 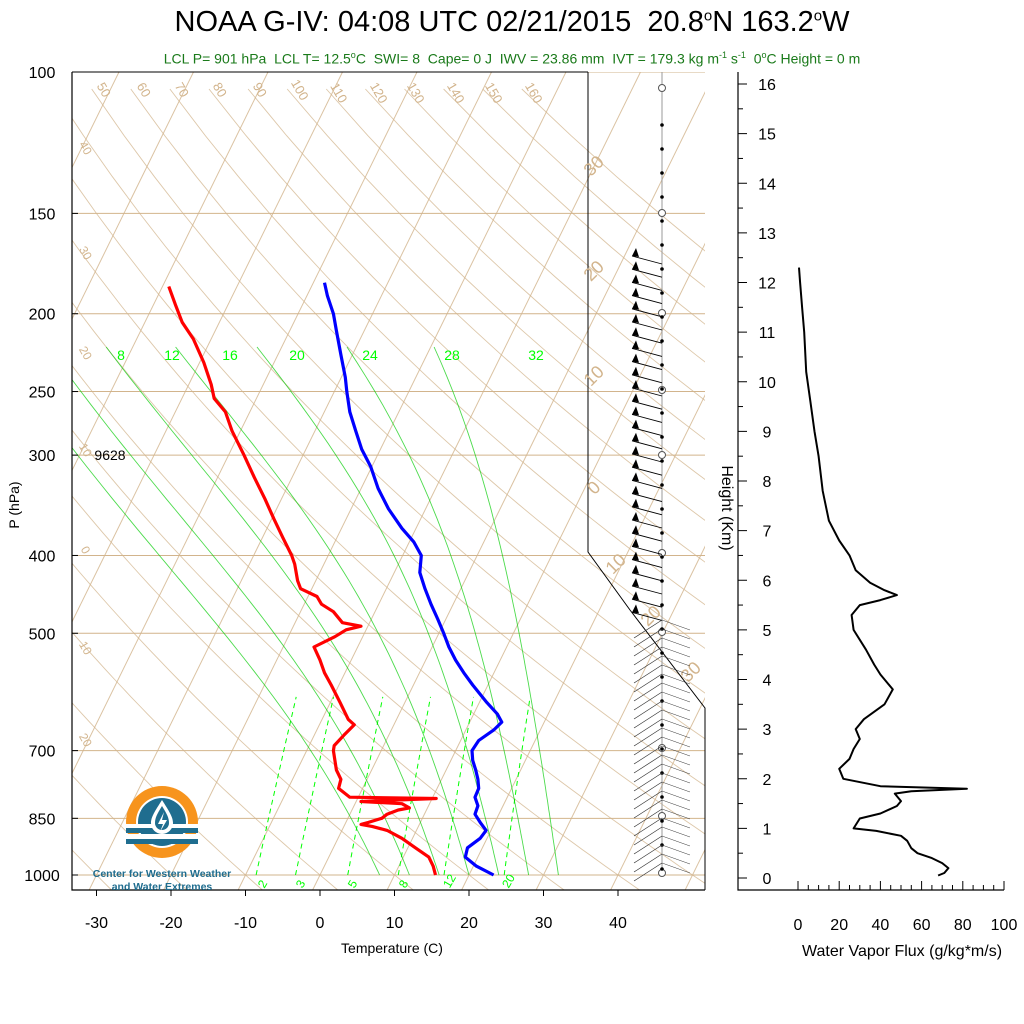 I want to click on height-tick-label: 8, so click(x=767, y=482).